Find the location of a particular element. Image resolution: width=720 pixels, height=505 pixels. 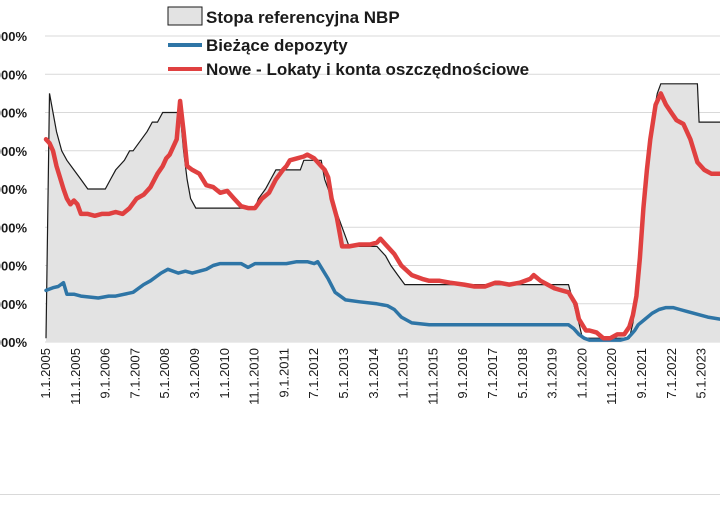

x-tick-label: 9.1.2016 is located at coordinates (462, 373).